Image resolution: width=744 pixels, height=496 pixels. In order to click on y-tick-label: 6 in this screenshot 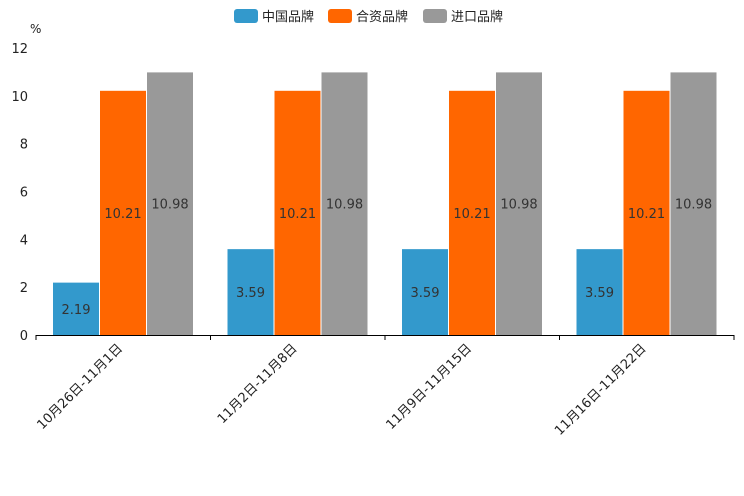, I will do `click(24, 193)`.